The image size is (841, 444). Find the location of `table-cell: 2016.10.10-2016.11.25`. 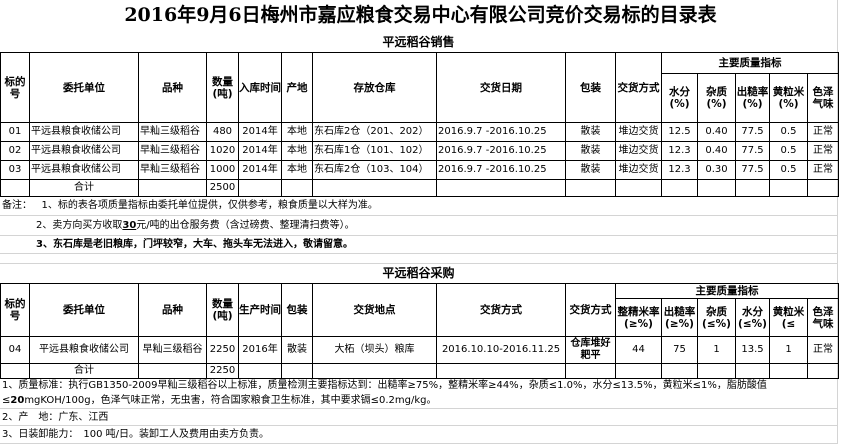

table-cell: 2016.10.10-2016.11.25 is located at coordinates (501, 350).